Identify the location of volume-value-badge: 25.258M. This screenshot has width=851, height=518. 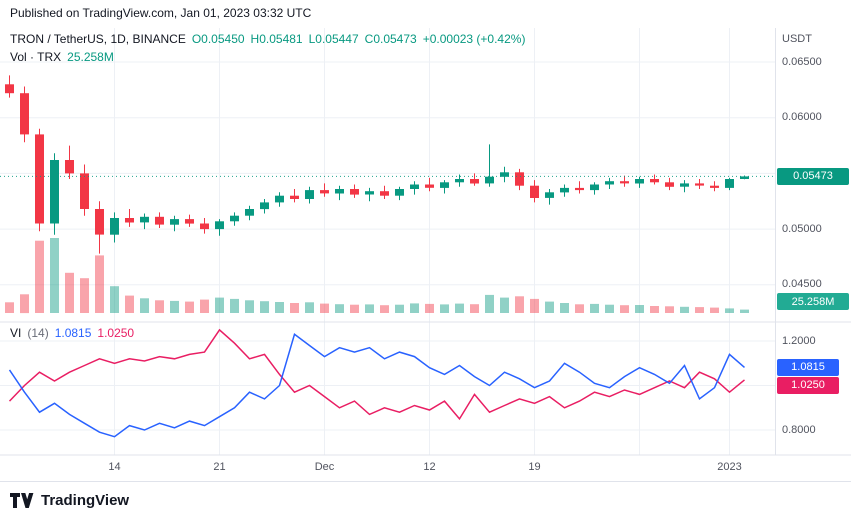
(813, 301).